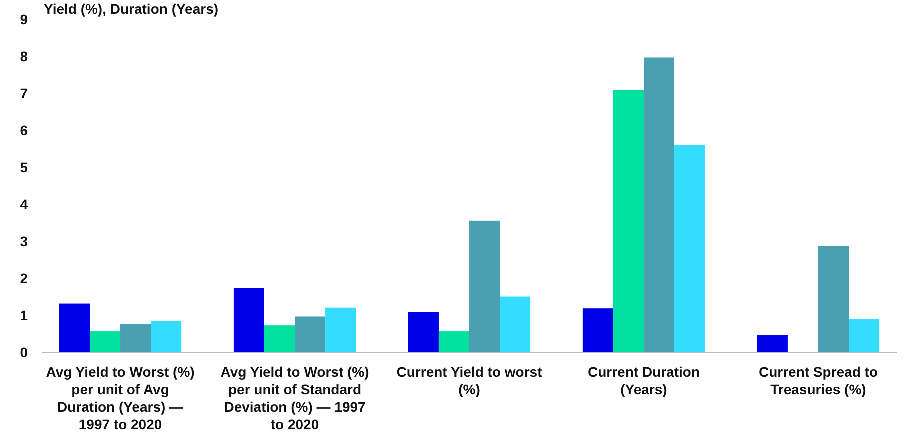 Image resolution: width=907 pixels, height=445 pixels. What do you see at coordinates (24, 241) in the screenshot?
I see `y-tick-label: 3` at bounding box center [24, 241].